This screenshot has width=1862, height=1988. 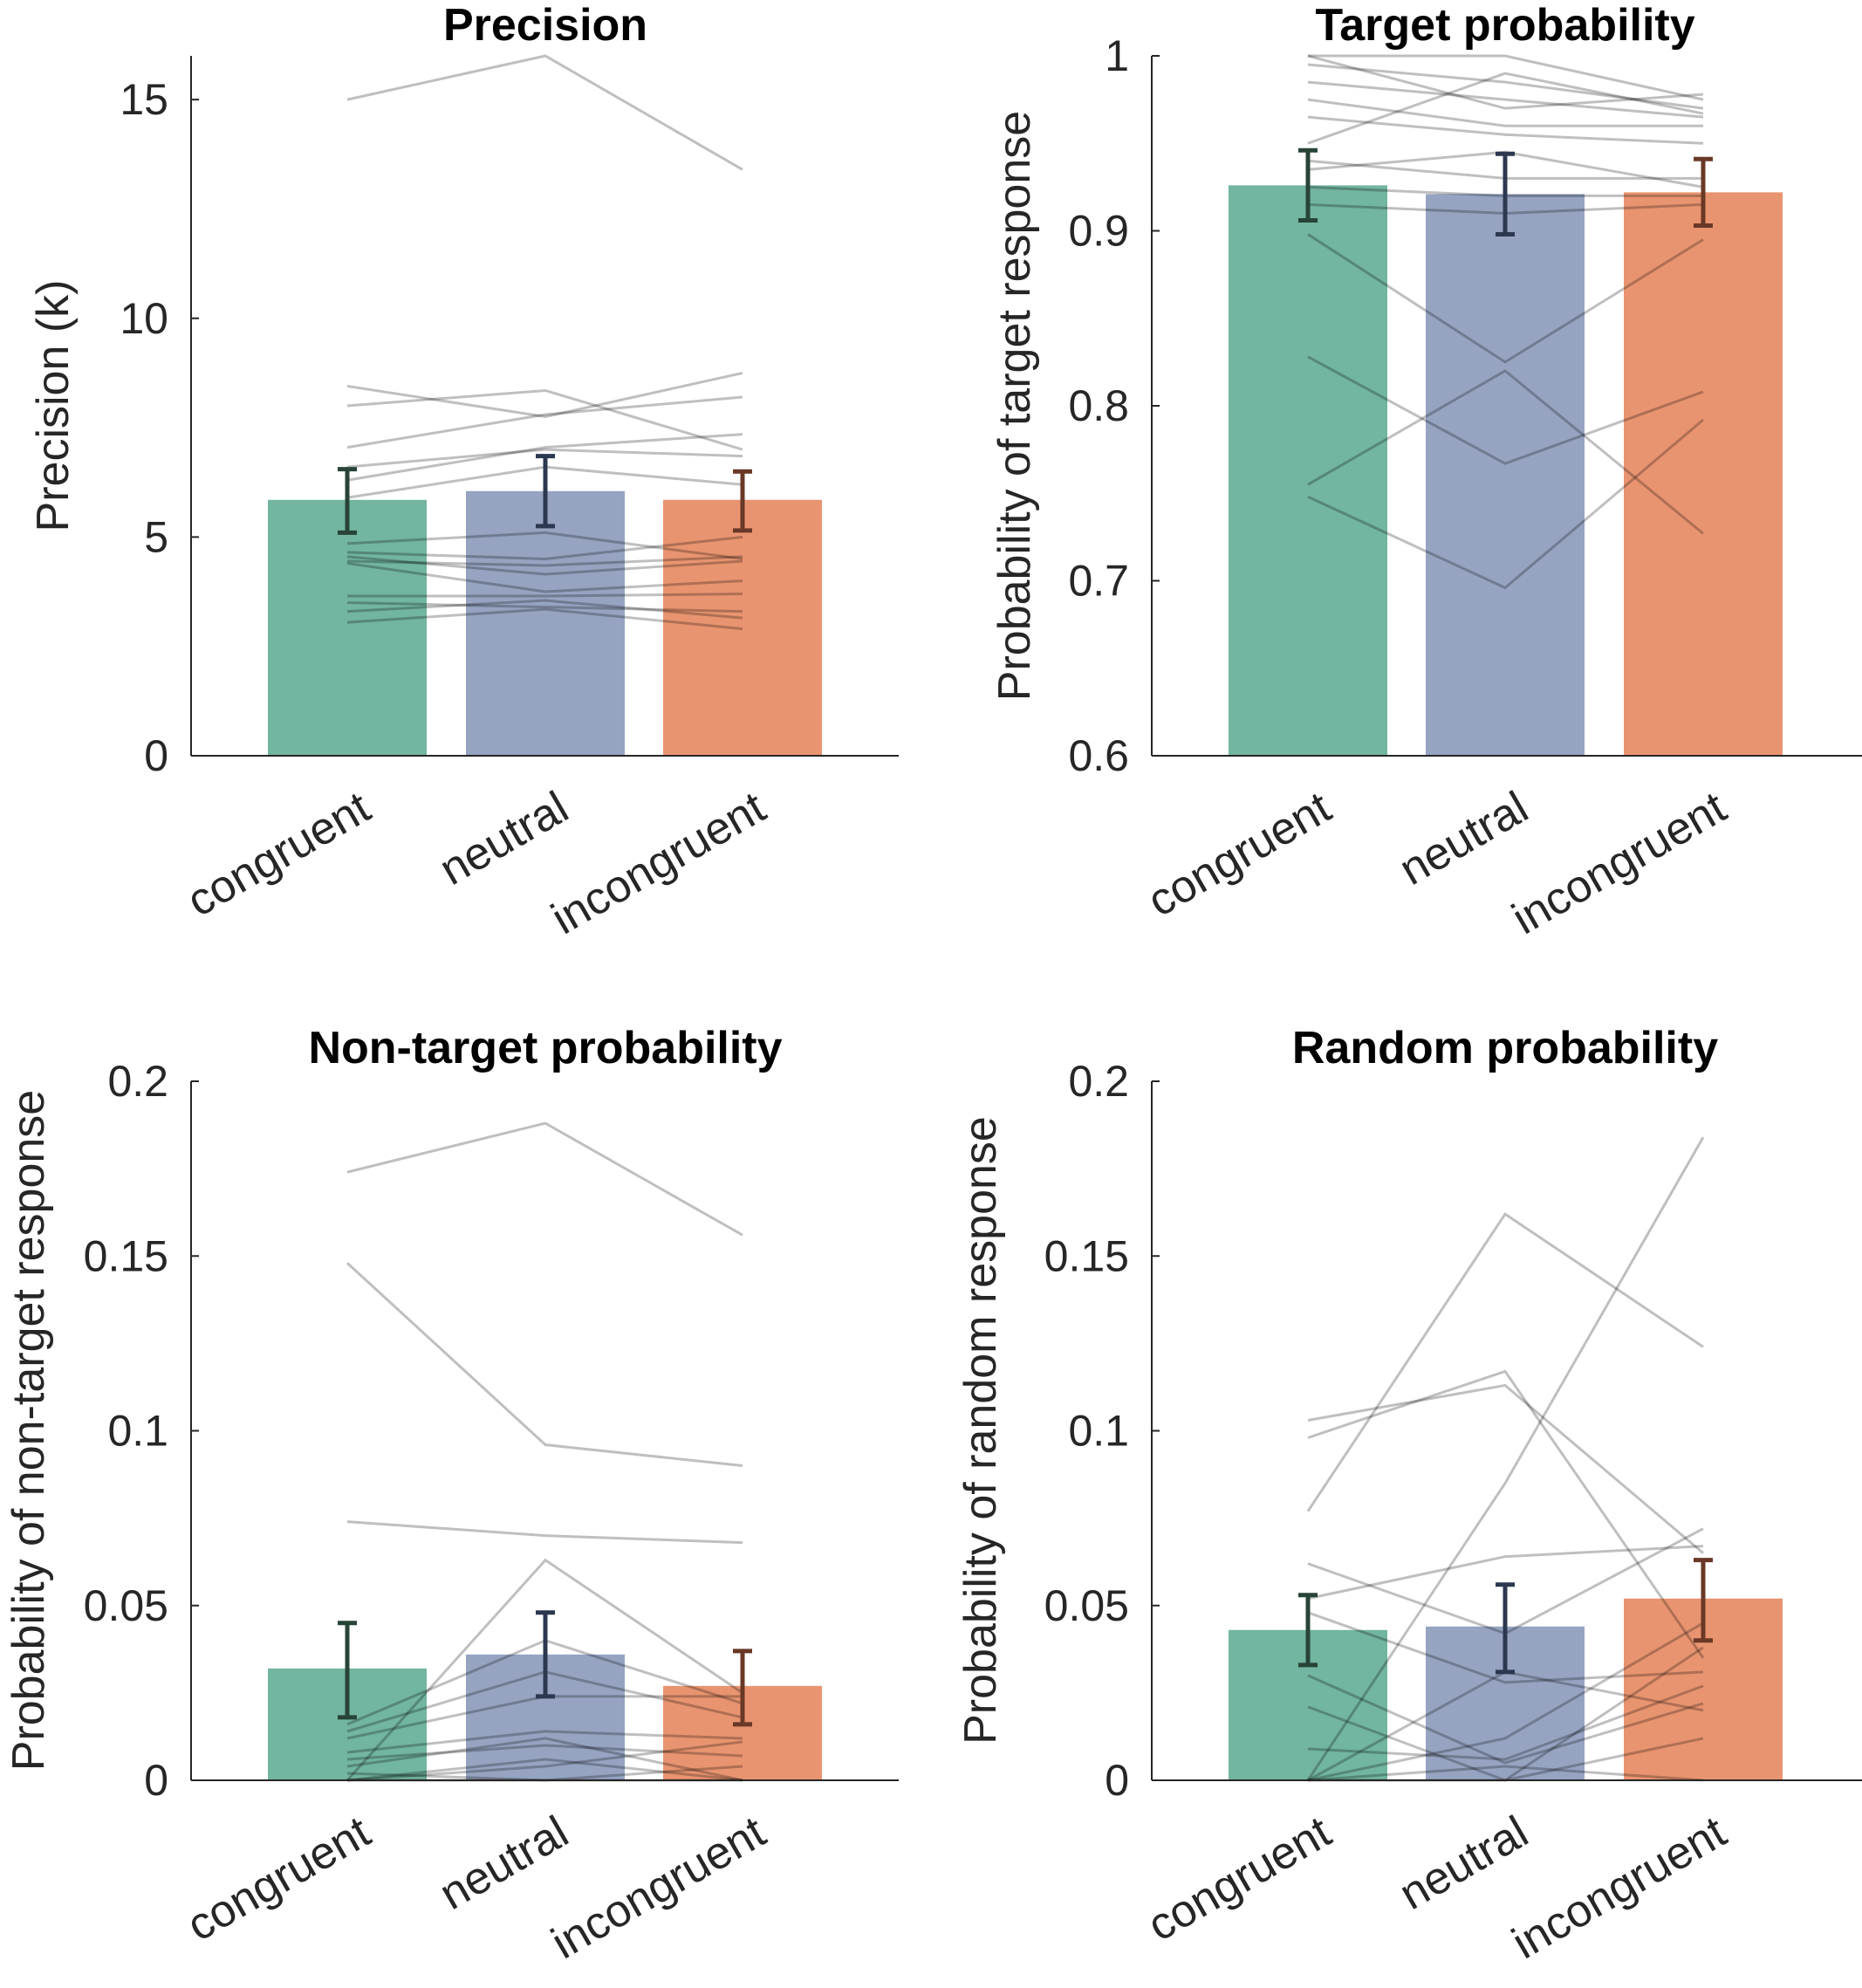 What do you see at coordinates (1098, 231) in the screenshot?
I see `y-tick-label: 0.9` at bounding box center [1098, 231].